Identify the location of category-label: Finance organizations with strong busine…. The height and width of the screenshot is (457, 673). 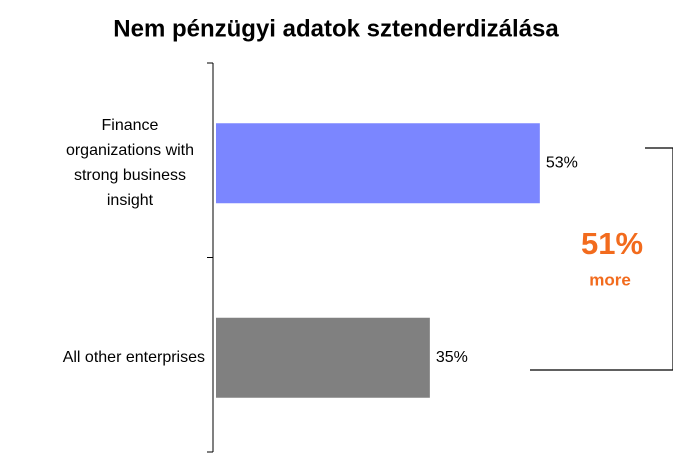
(130, 163).